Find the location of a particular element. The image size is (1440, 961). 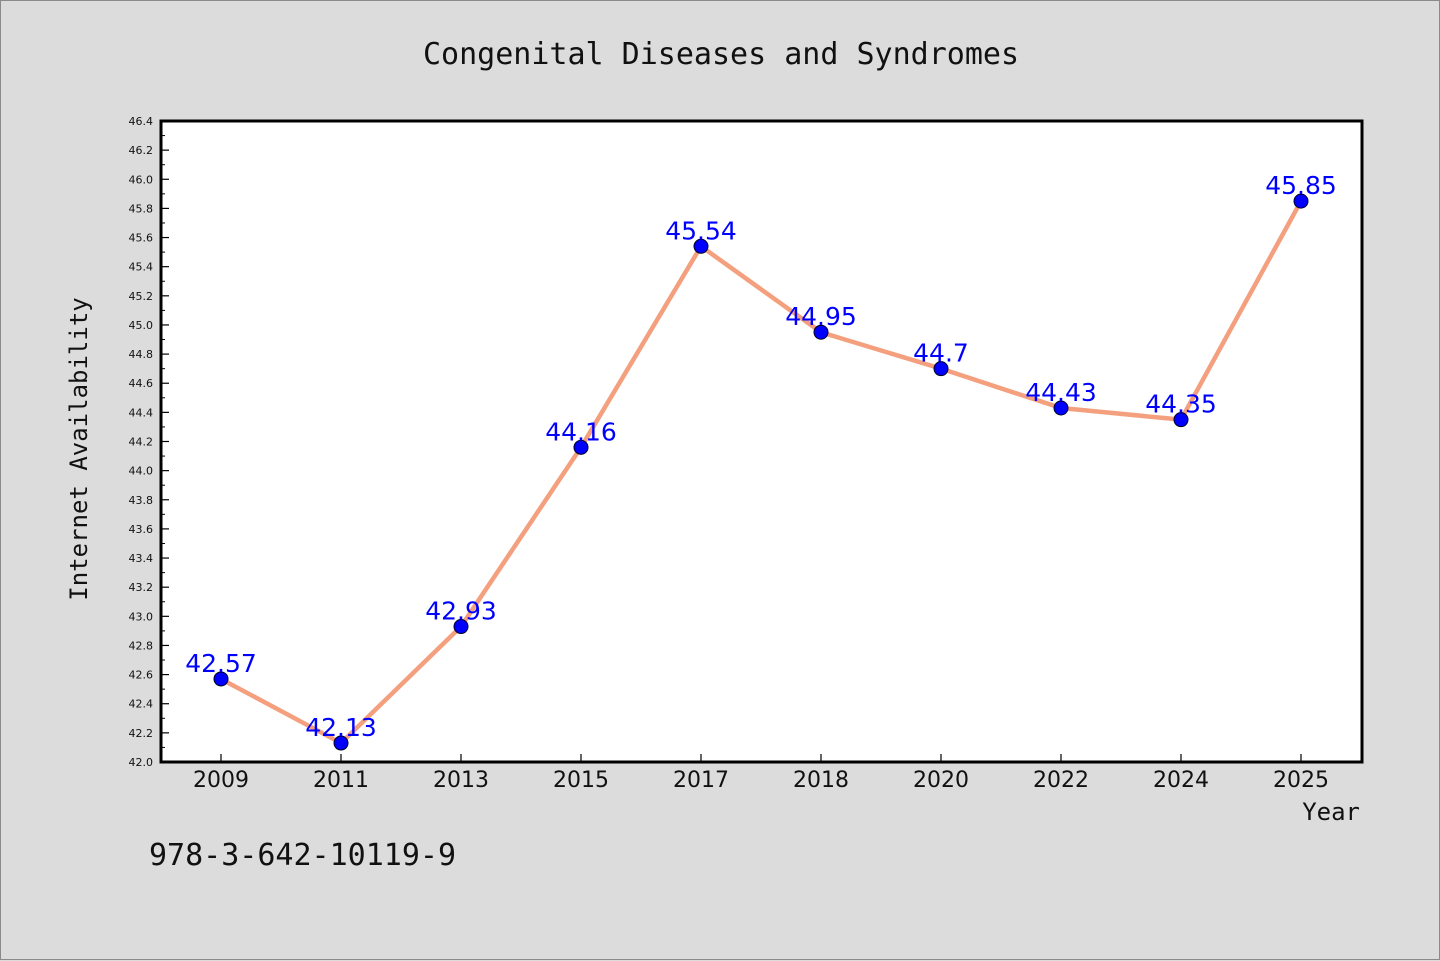

y-tick-label: 42.2 is located at coordinates (141, 733).